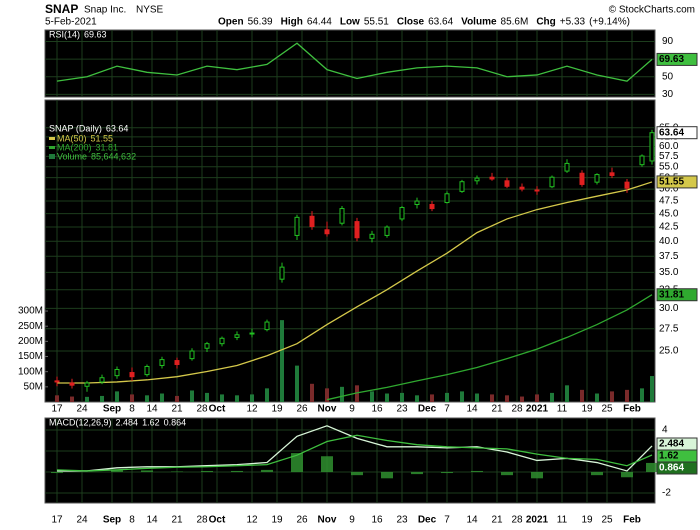 Image resolution: width=700 pixels, height=530 pixels. What do you see at coordinates (668, 41) in the screenshot?
I see `y-tick-label: 90` at bounding box center [668, 41].